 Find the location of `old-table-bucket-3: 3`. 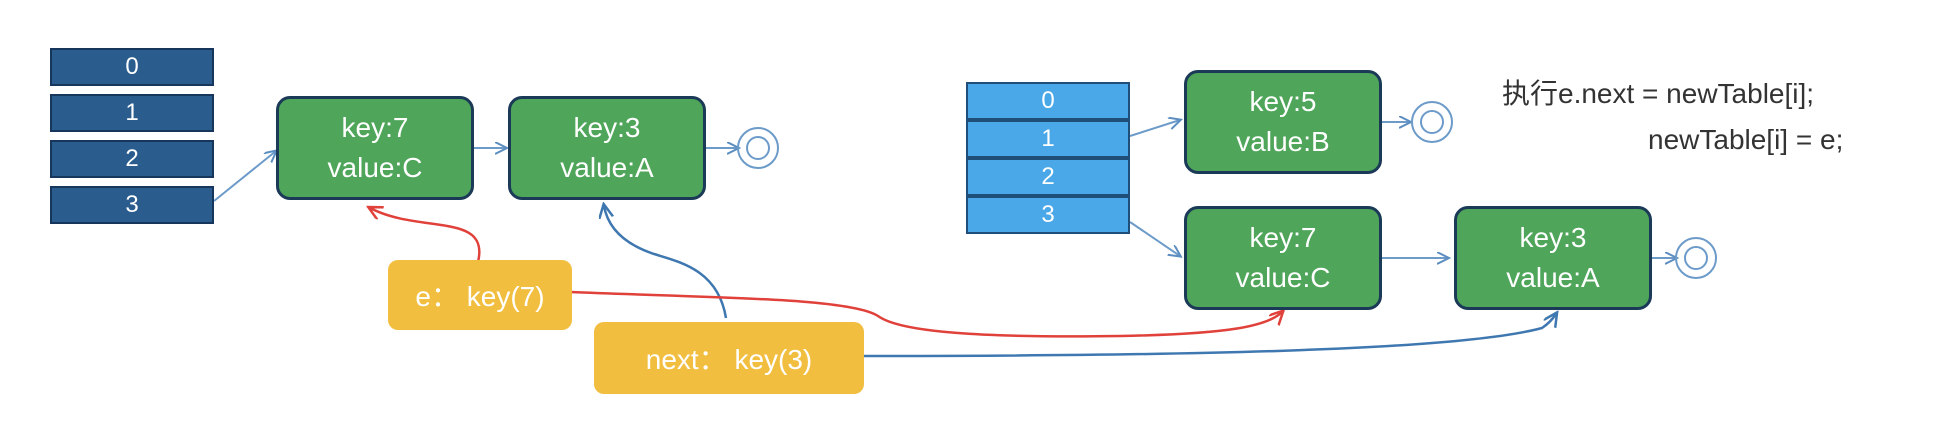

old-table-bucket-3: 3 is located at coordinates (132, 205).